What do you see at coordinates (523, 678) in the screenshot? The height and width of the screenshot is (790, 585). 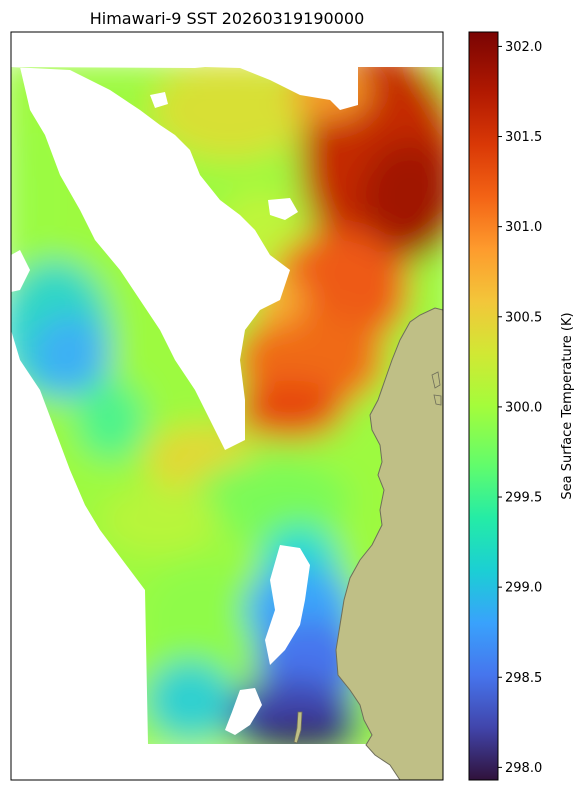 I see `colorbar-tick-label: 298.5` at bounding box center [523, 678].